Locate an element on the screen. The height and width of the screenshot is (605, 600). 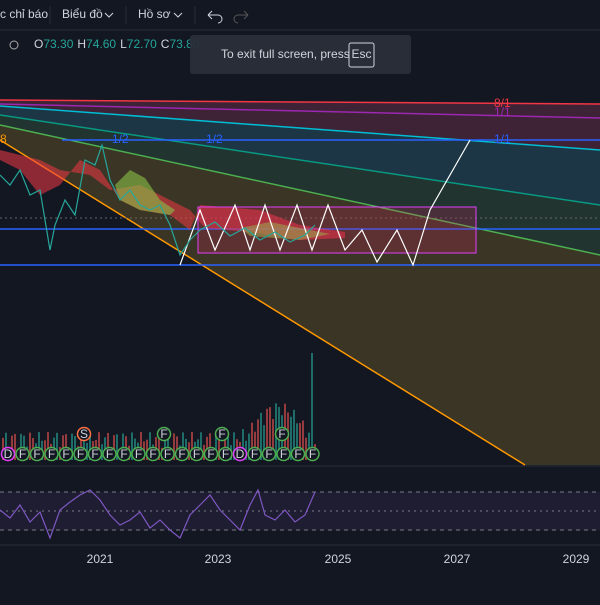
label: O is located at coordinates (38, 44).